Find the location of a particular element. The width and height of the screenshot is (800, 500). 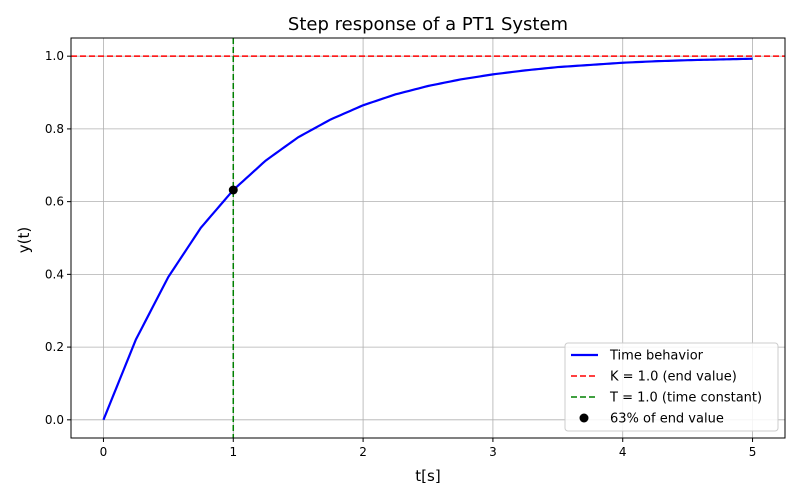

y-tick-label: 0.8 is located at coordinates (54, 129).